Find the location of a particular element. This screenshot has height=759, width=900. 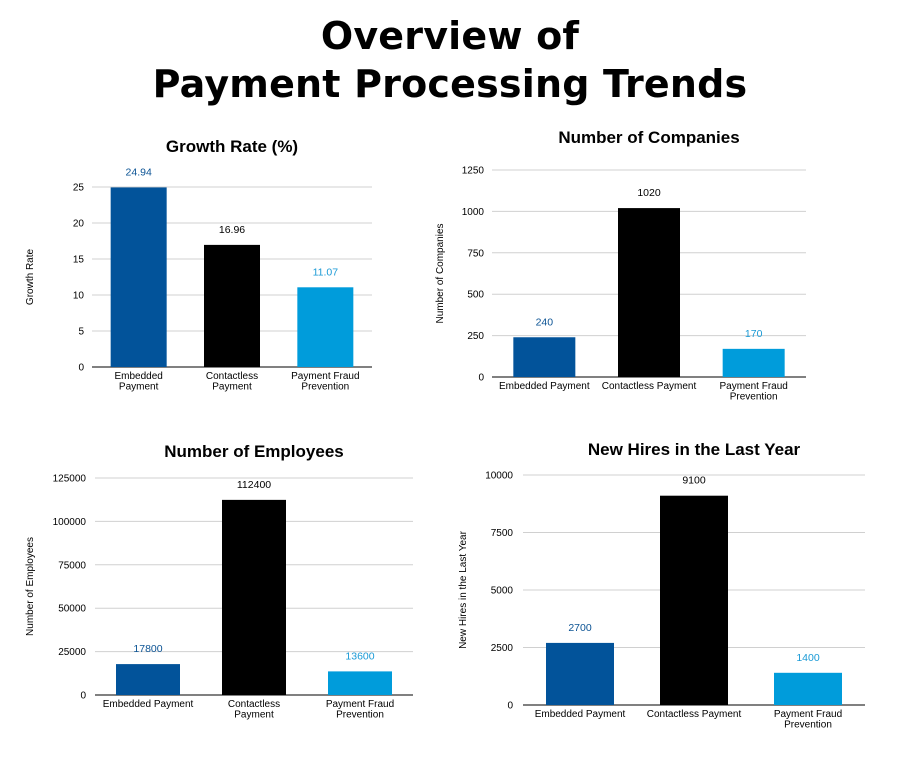

data-label: 17800 is located at coordinates (147, 649).